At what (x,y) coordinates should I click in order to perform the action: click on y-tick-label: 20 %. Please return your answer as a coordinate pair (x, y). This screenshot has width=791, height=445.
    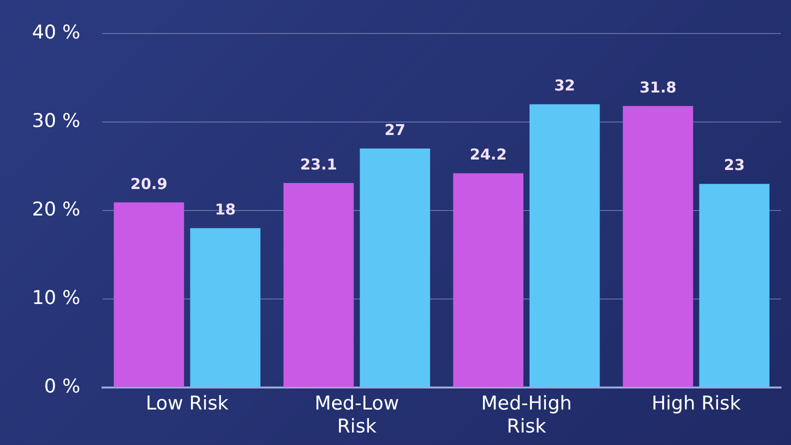
    Looking at the image, I should click on (56, 209).